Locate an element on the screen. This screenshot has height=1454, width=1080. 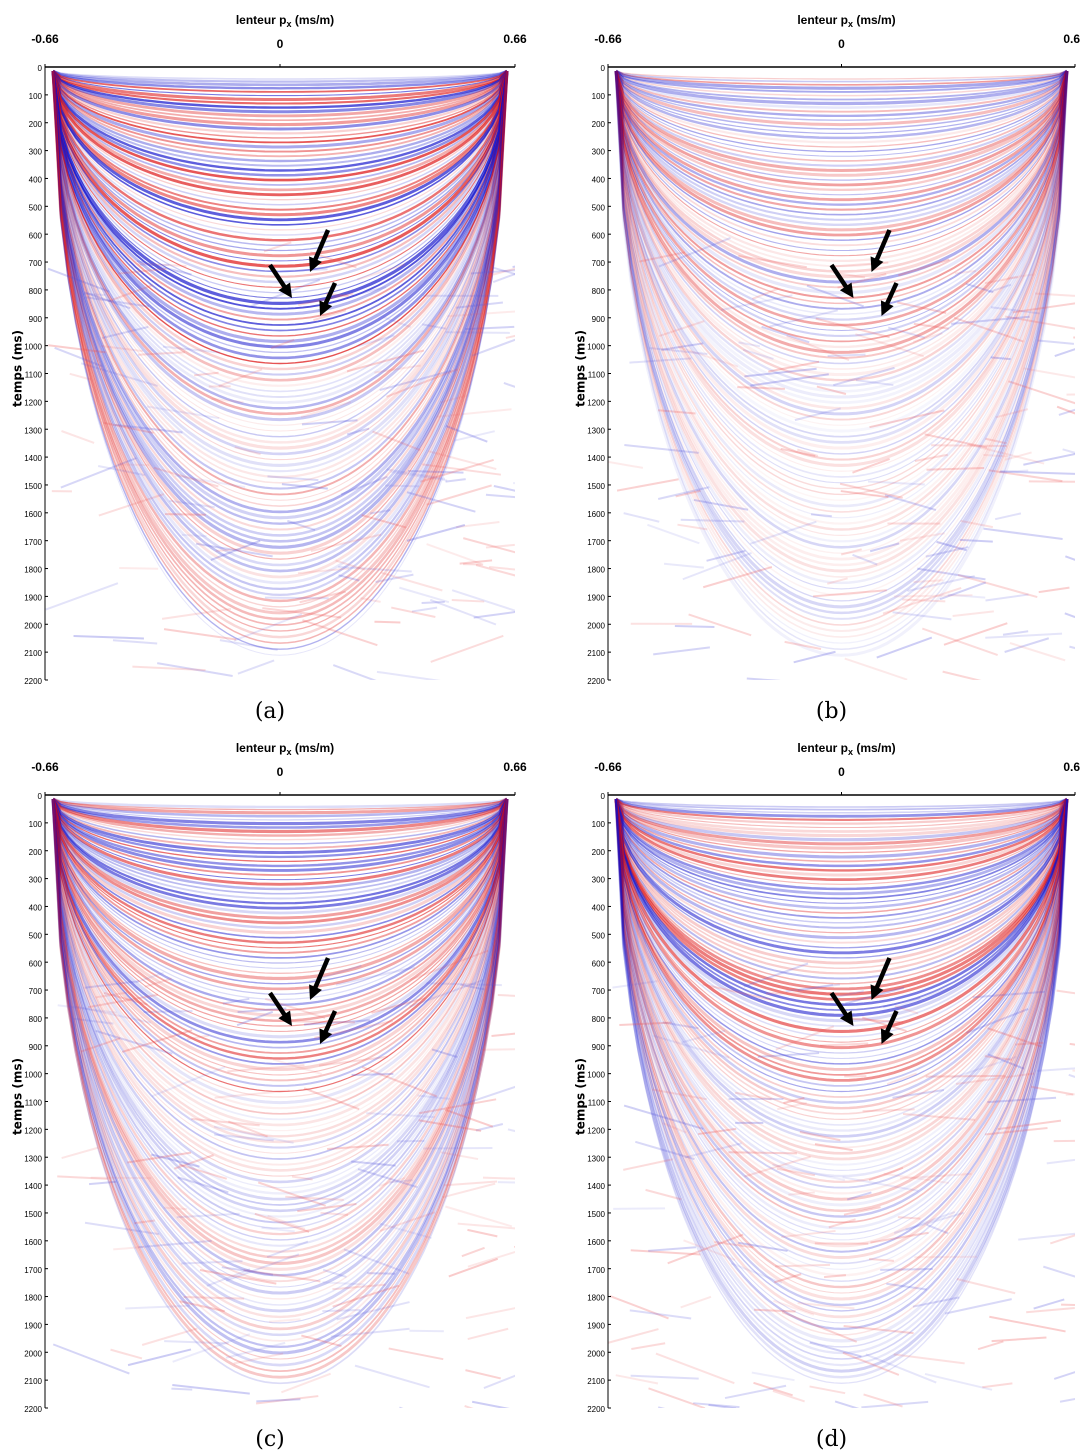
x-axis-label: lenteur px (ms/m) is located at coordinates (846, 749).